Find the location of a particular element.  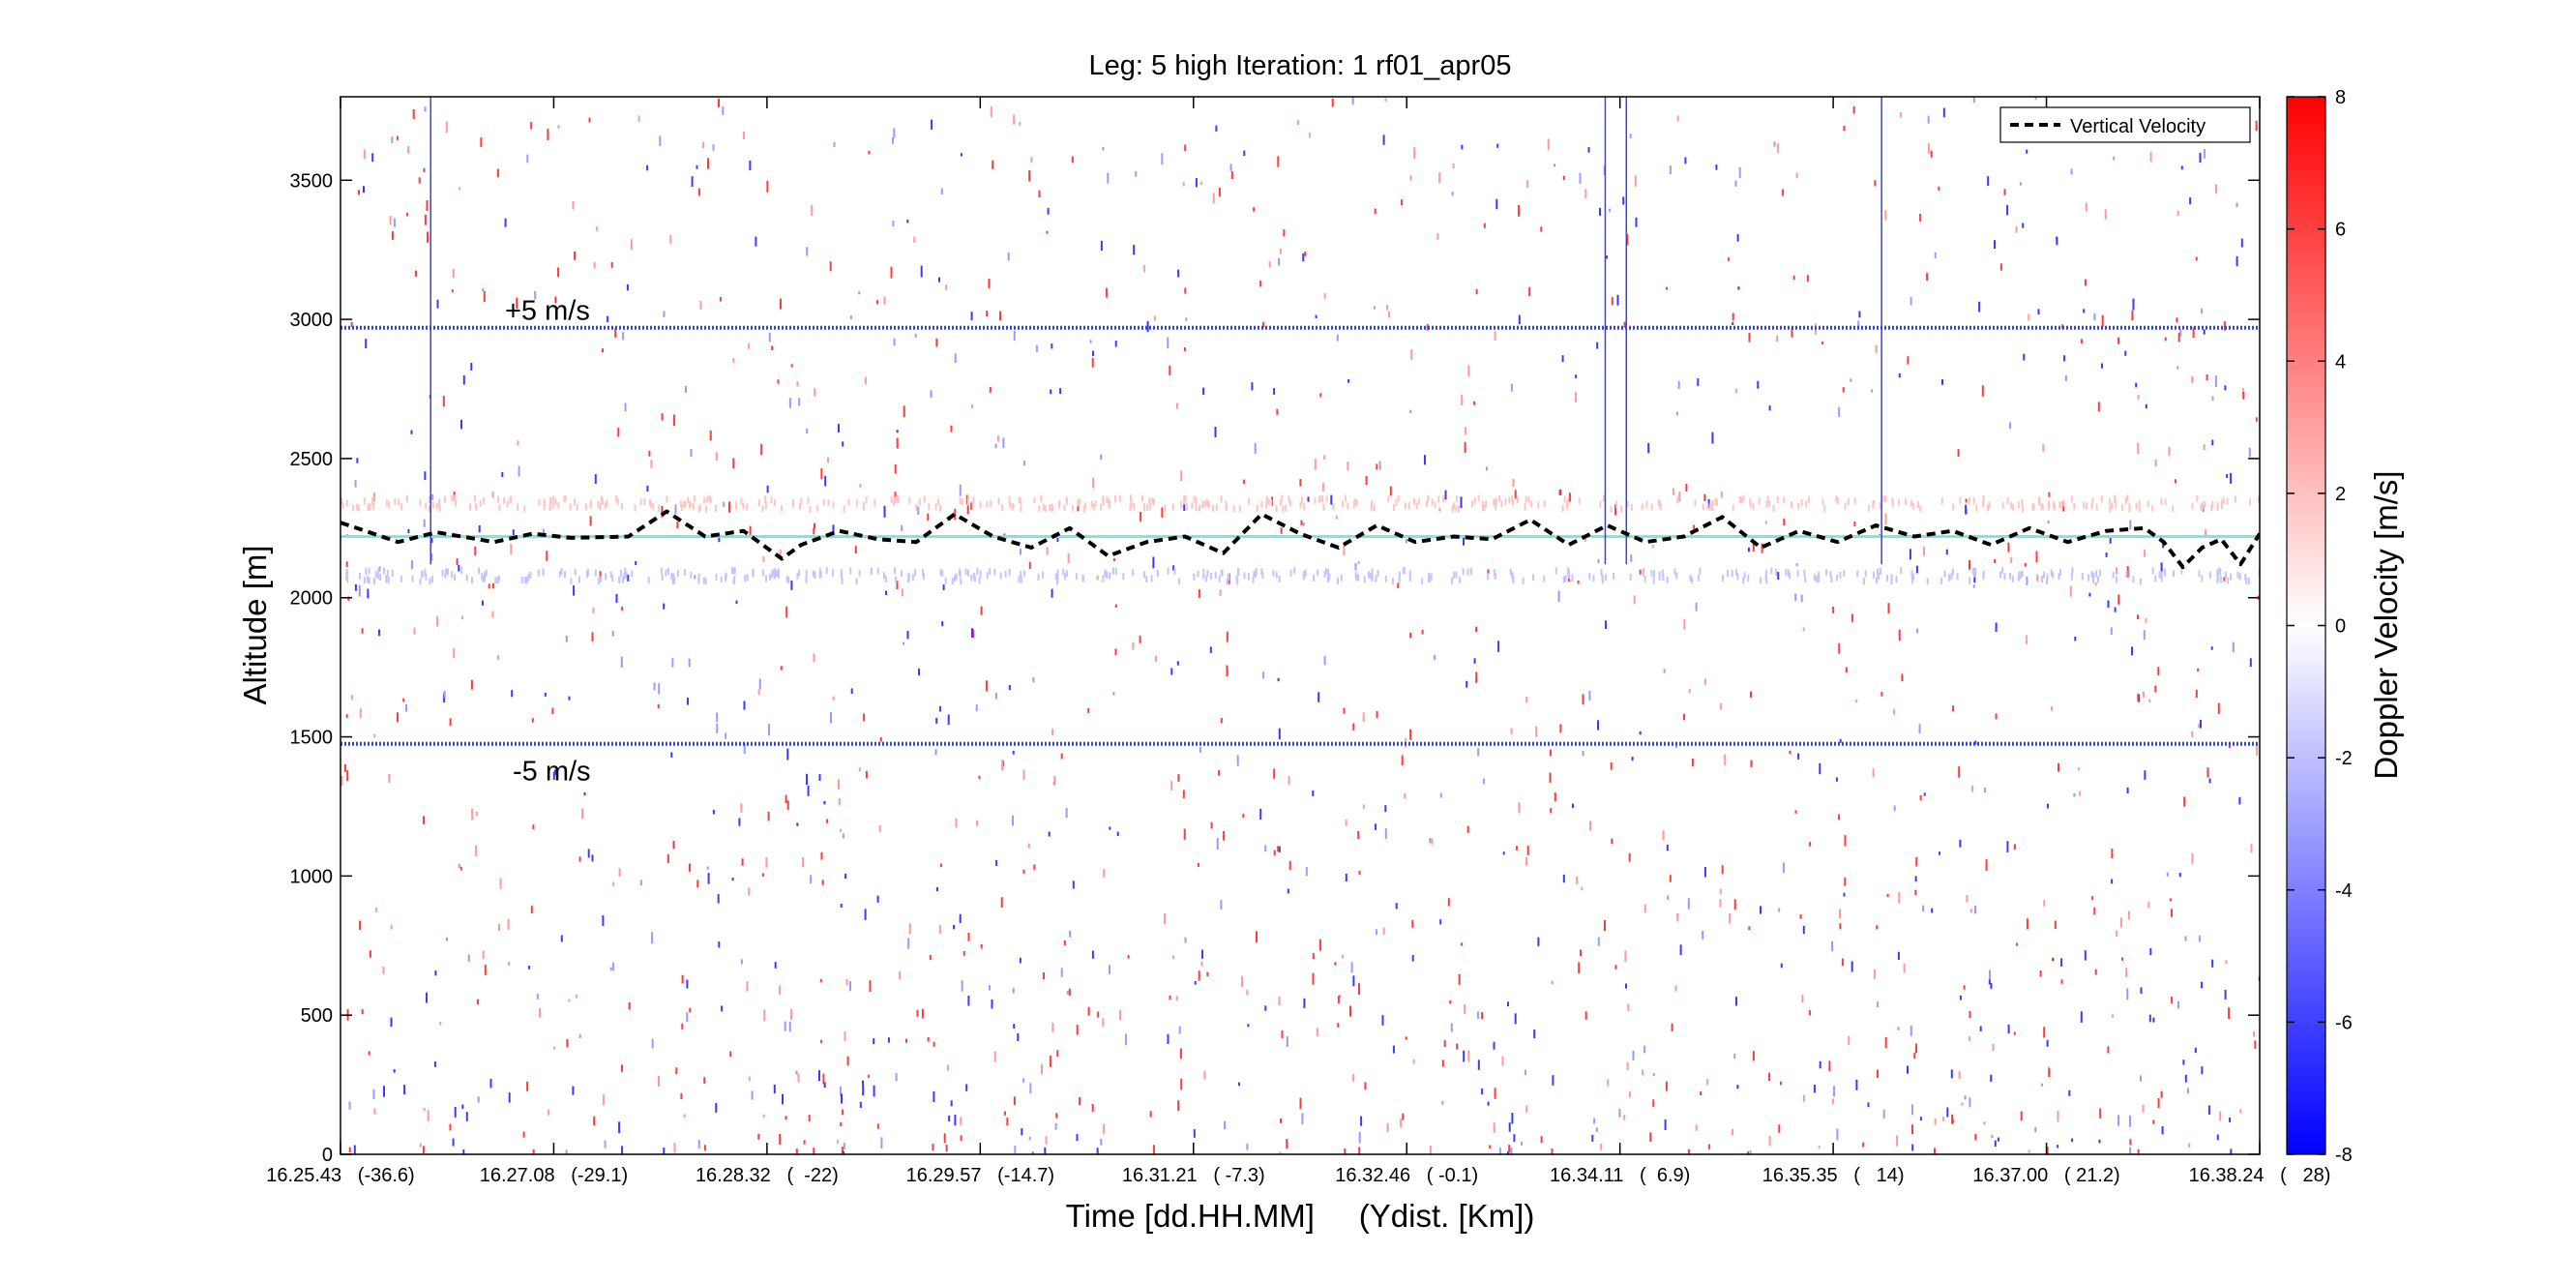

legend: Vertical Velocity is located at coordinates (2125, 124).